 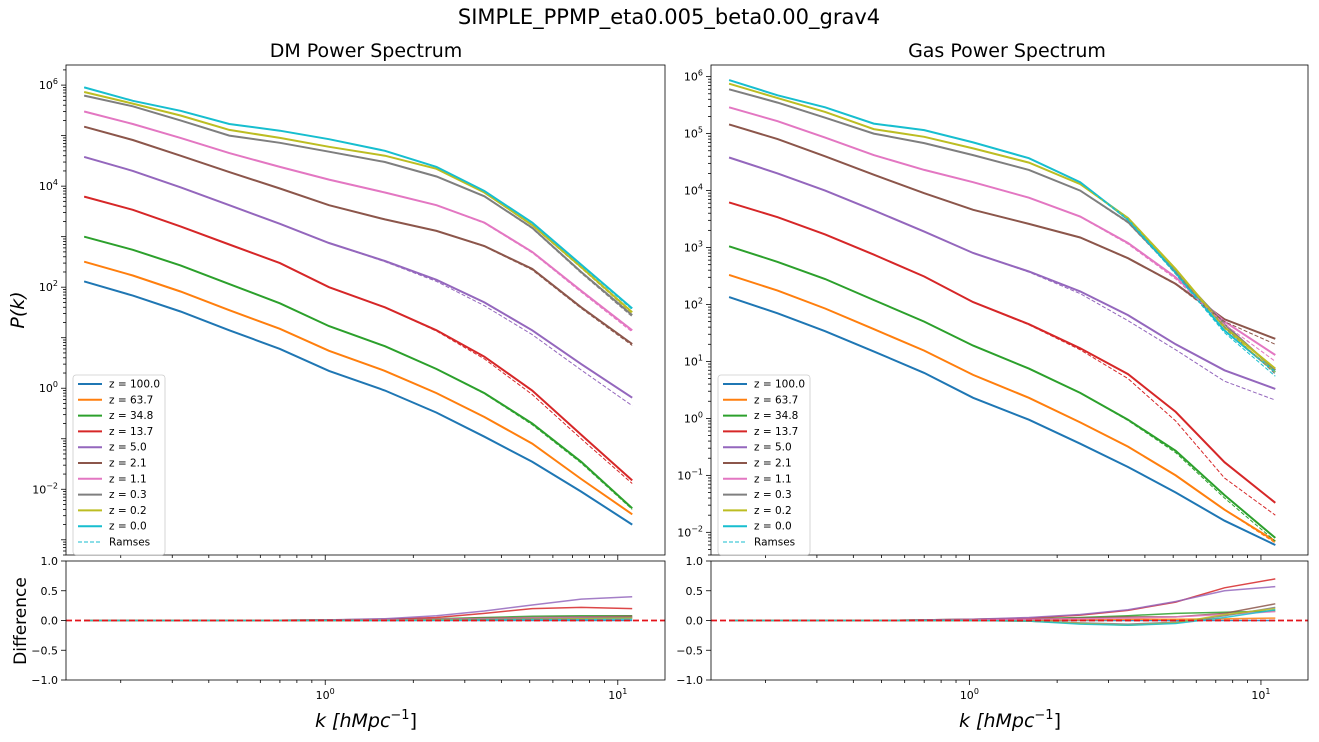 What do you see at coordinates (63, 312) in the screenshot?
I see `dm-y-ticks` at bounding box center [63, 312].